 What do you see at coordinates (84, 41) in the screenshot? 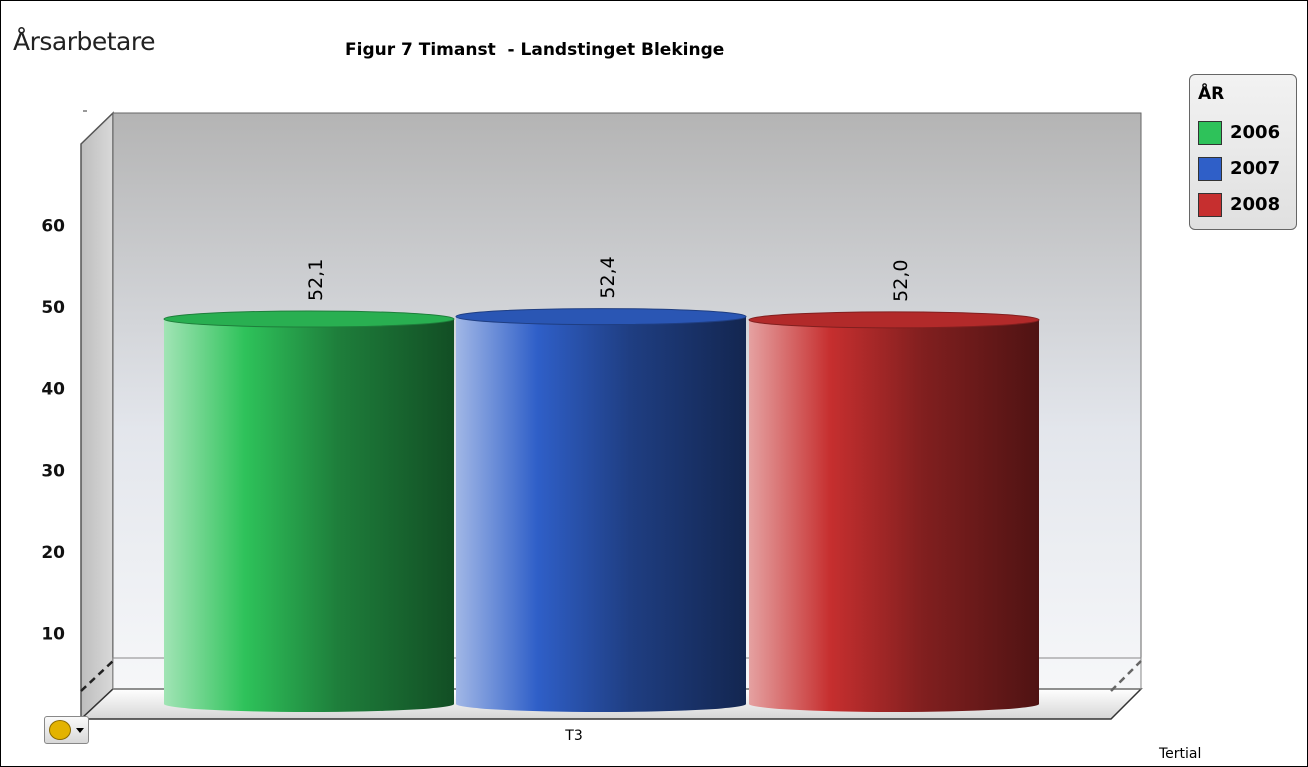
I see `y-axis-title: Årsarbetare` at bounding box center [84, 41].